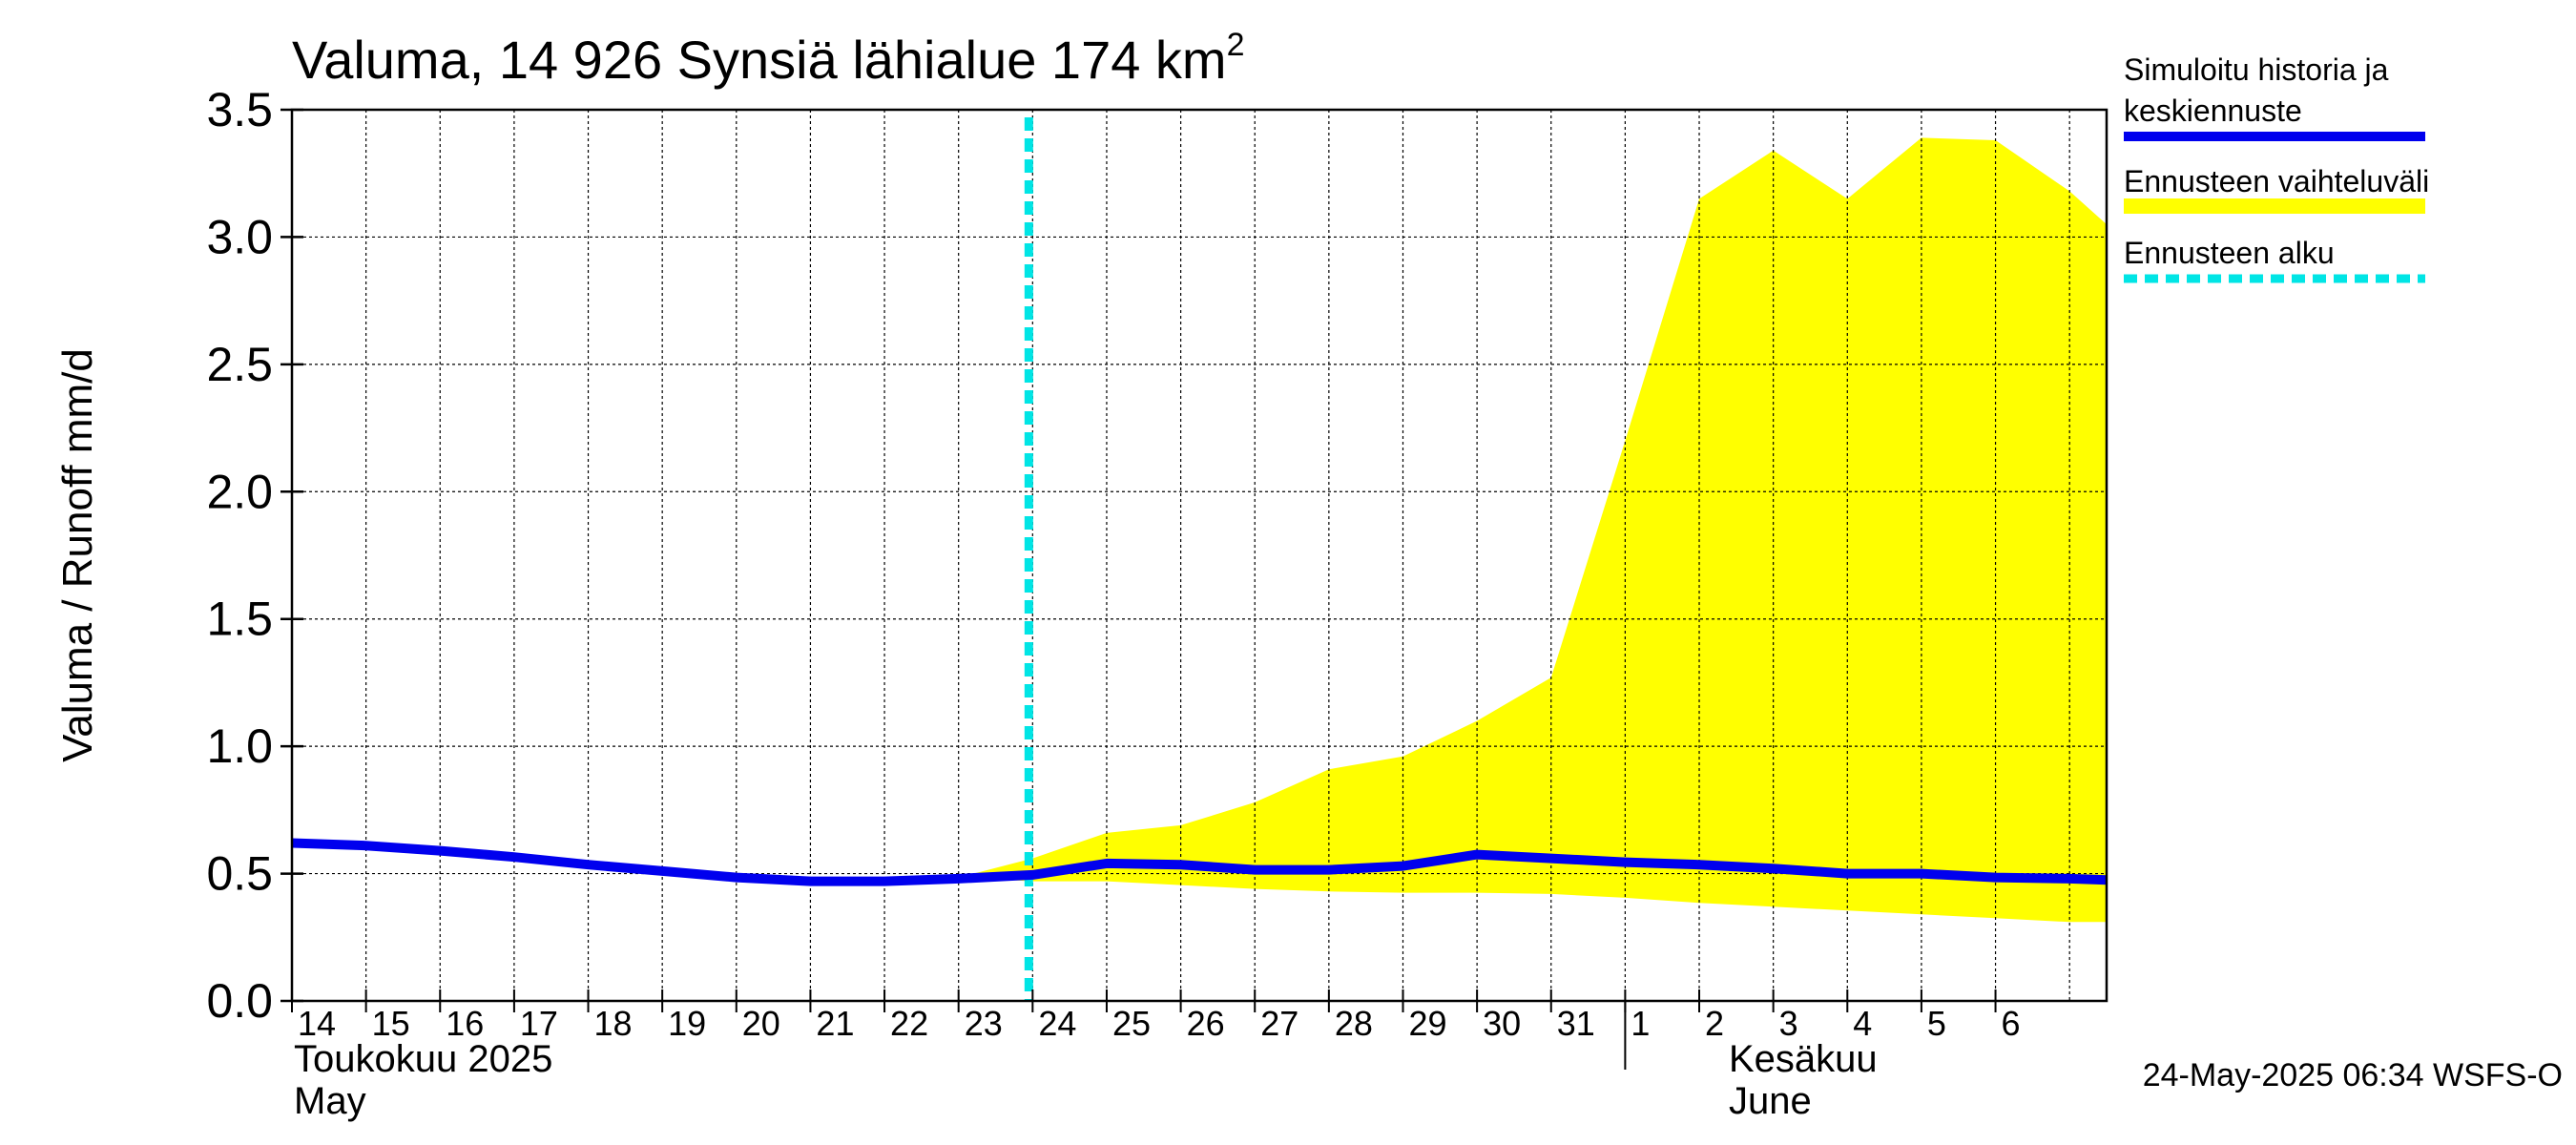  Describe the element at coordinates (761, 1023) in the screenshot. I see `x-tick-label: 20` at that location.